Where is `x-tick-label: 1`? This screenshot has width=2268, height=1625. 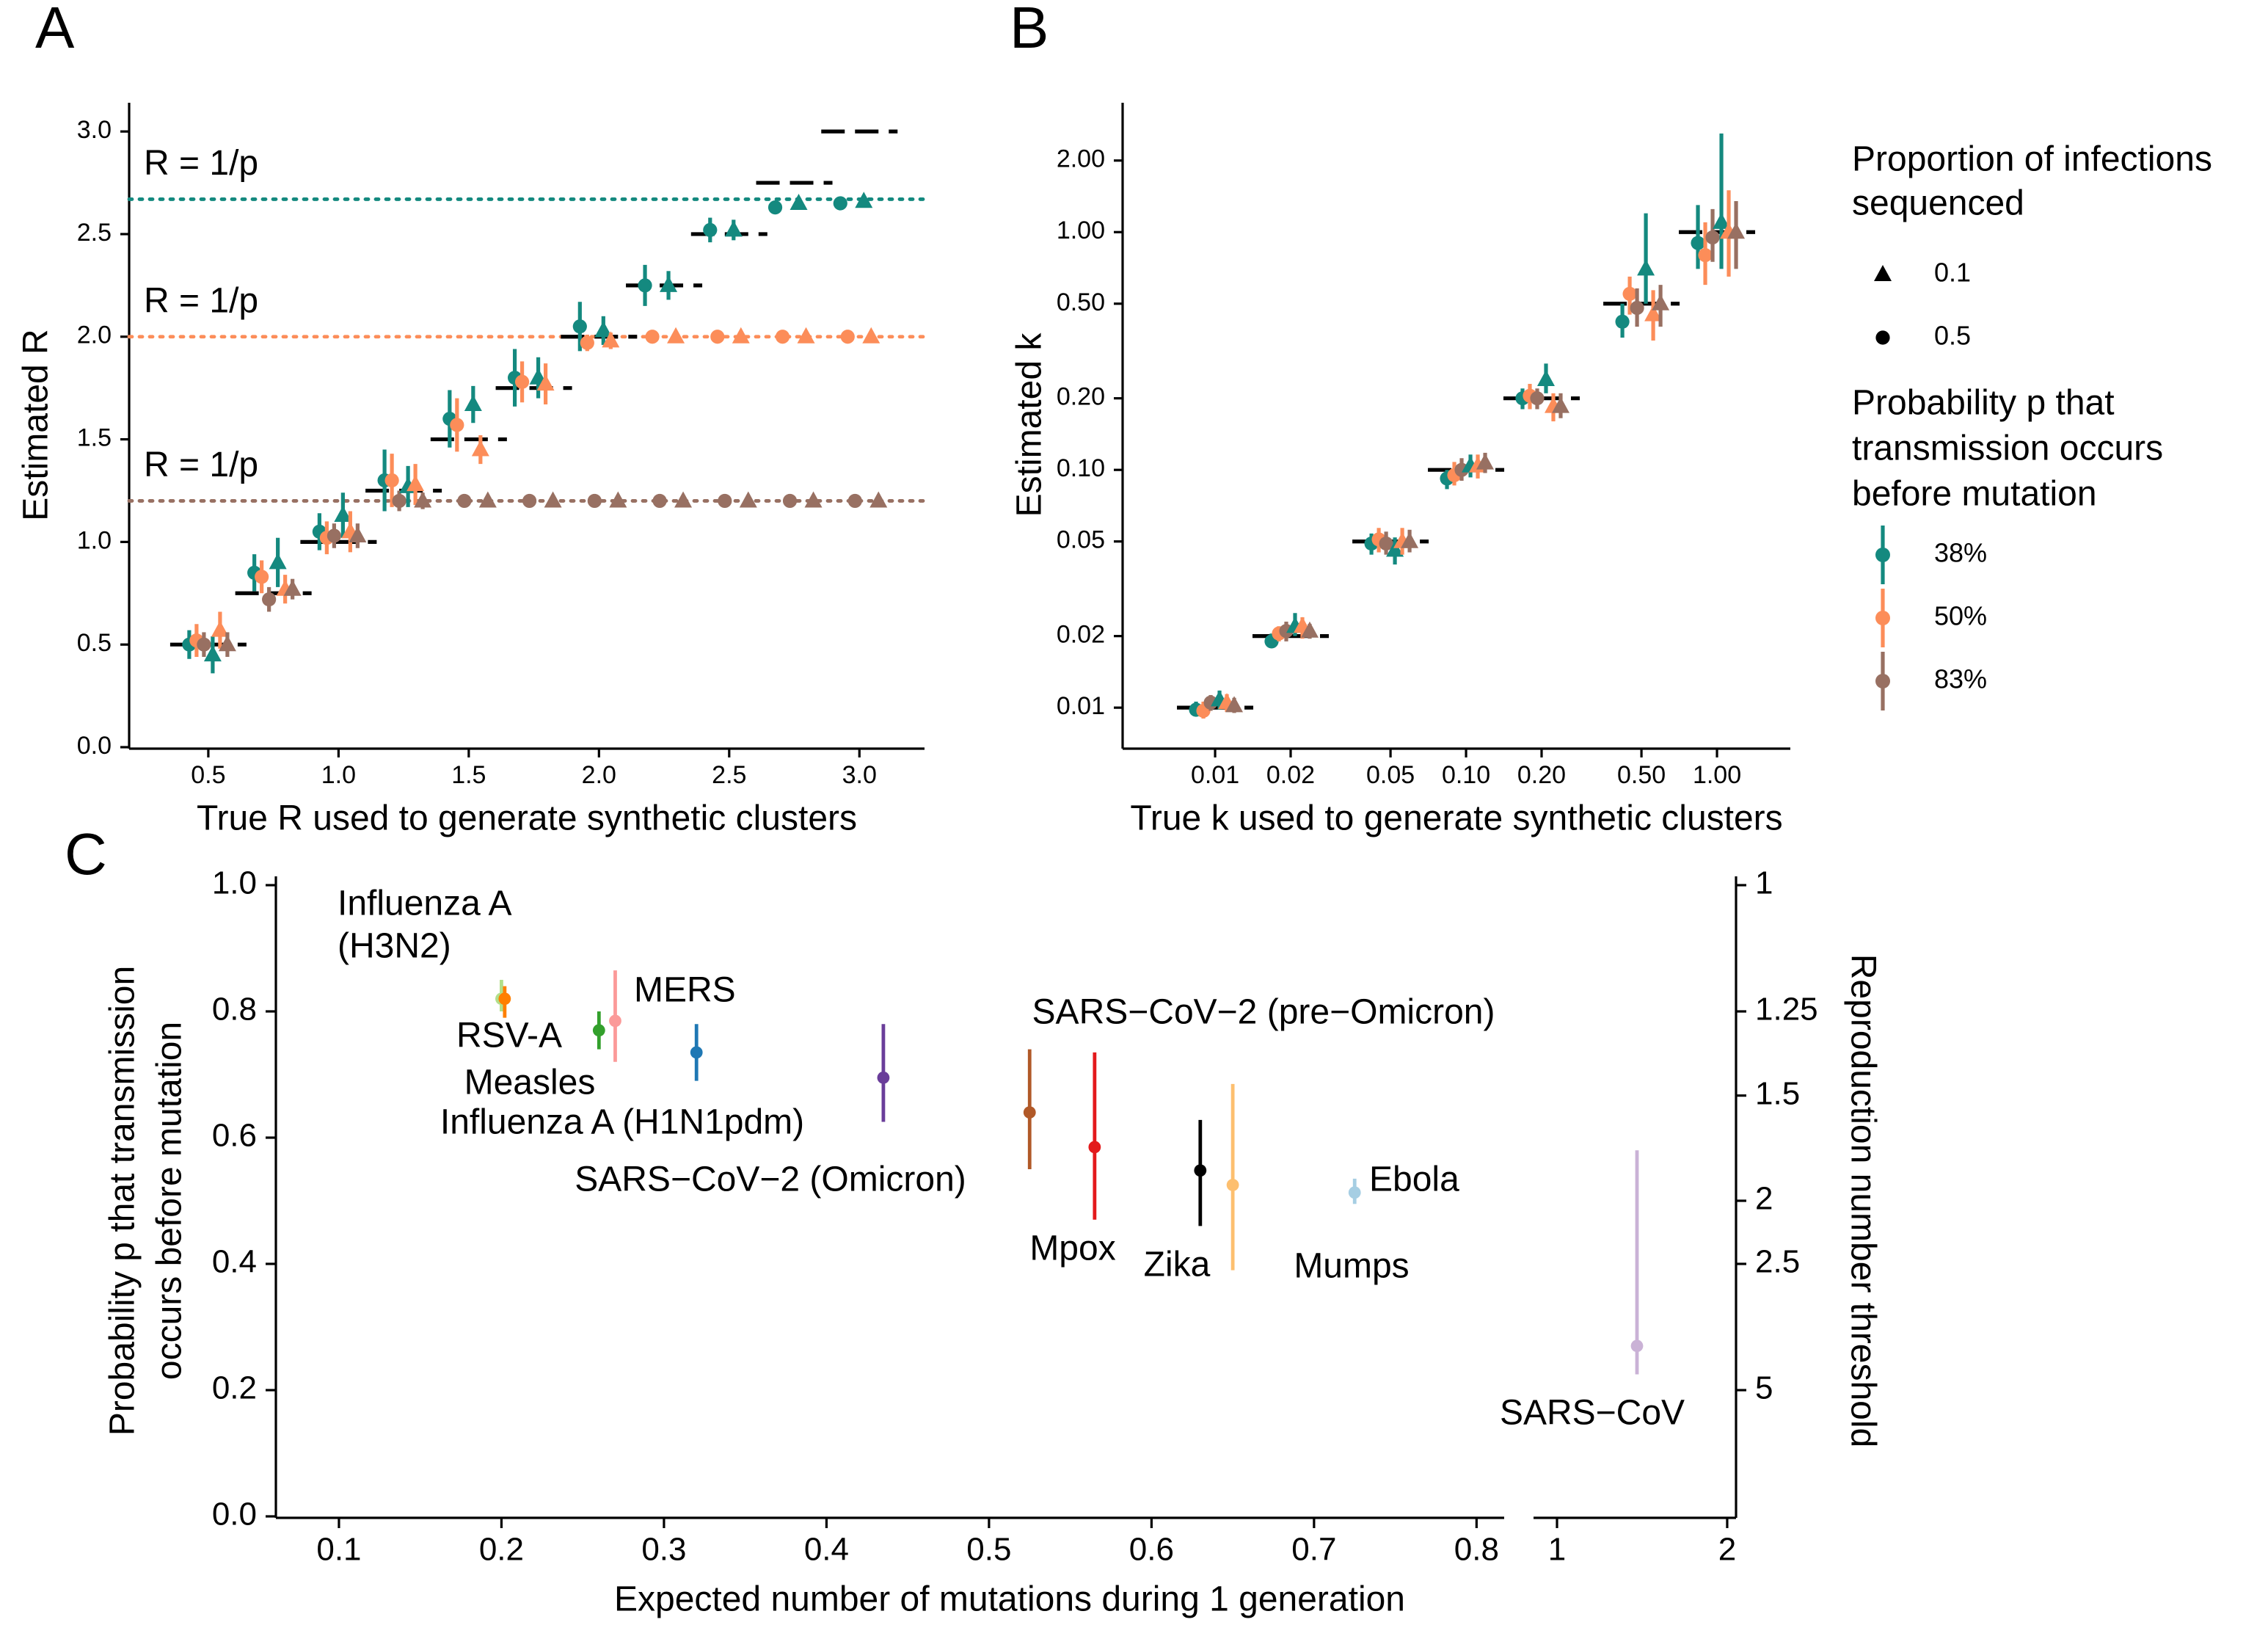 x-tick-label: 1 is located at coordinates (1557, 1550).